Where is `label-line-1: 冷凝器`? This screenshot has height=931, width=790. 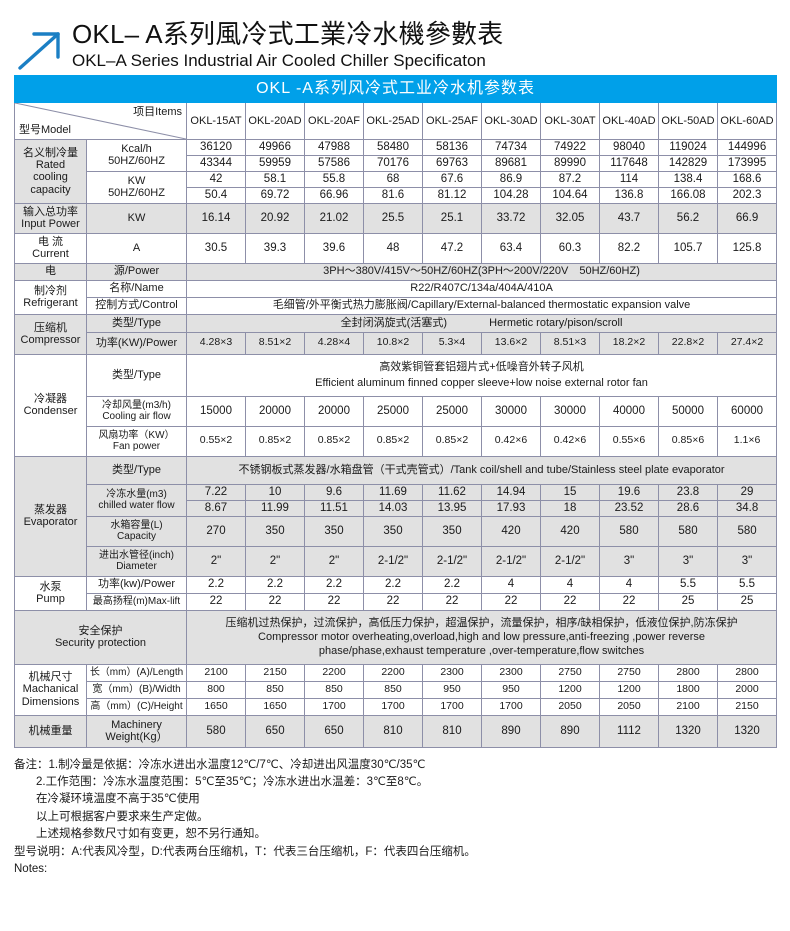 label-line-1: 冷凝器 is located at coordinates (50, 398).